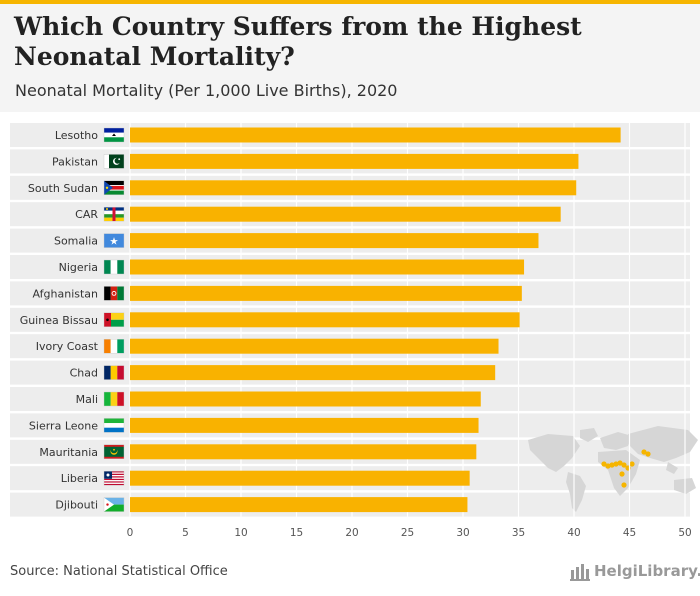 This screenshot has height=596, width=700. Describe the element at coordinates (114, 425) in the screenshot. I see `sierra-leone-flag-icon` at that location.